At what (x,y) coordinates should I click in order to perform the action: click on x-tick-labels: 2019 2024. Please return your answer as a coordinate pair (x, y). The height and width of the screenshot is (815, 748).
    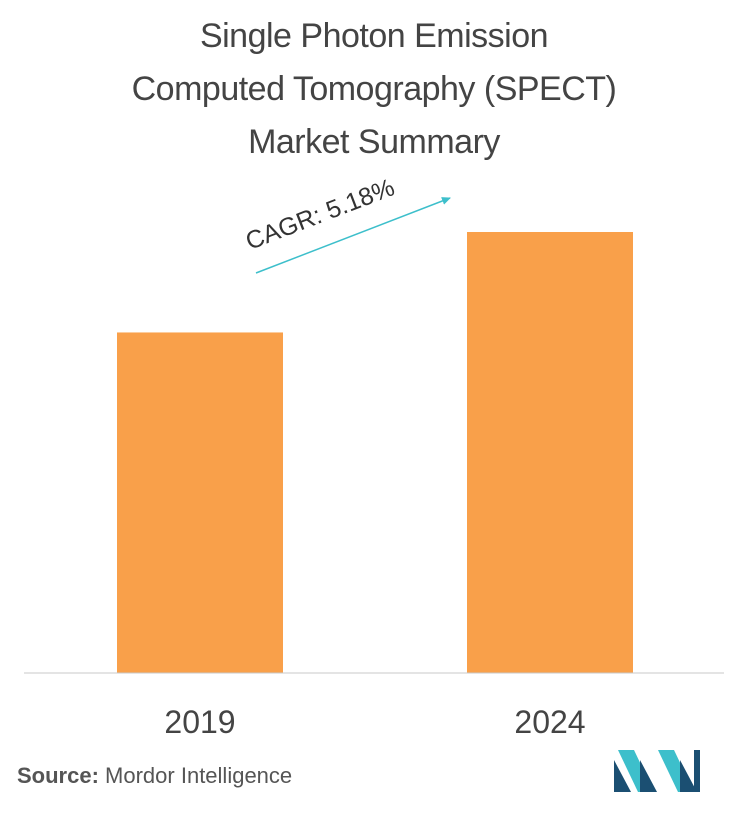
    Looking at the image, I should click on (374, 722).